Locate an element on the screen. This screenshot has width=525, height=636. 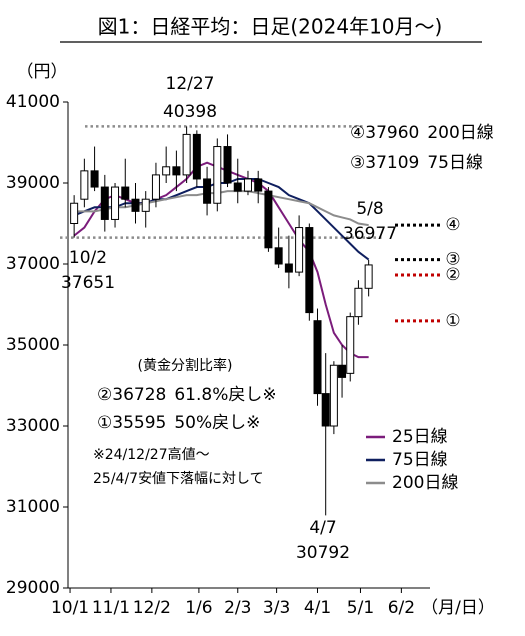
y-tick-label: 33000 is located at coordinates (33, 426).